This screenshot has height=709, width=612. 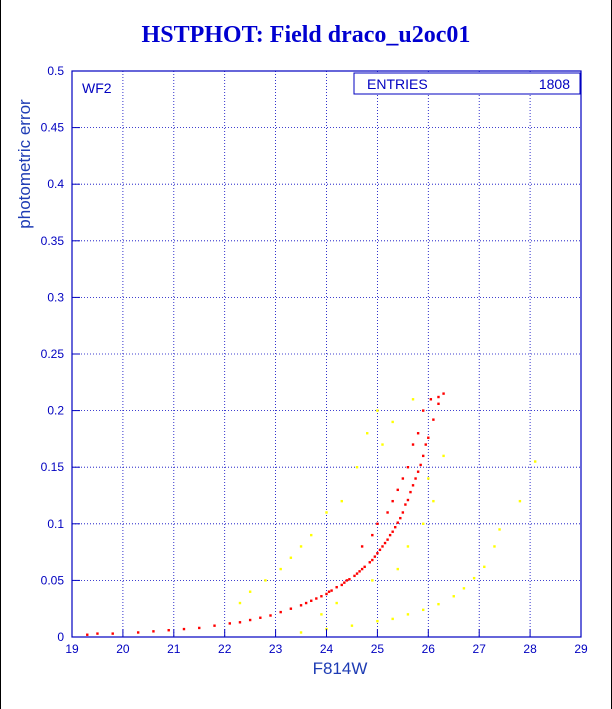 What do you see at coordinates (53, 580) in the screenshot?
I see `y-tick-label: 0.05` at bounding box center [53, 580].